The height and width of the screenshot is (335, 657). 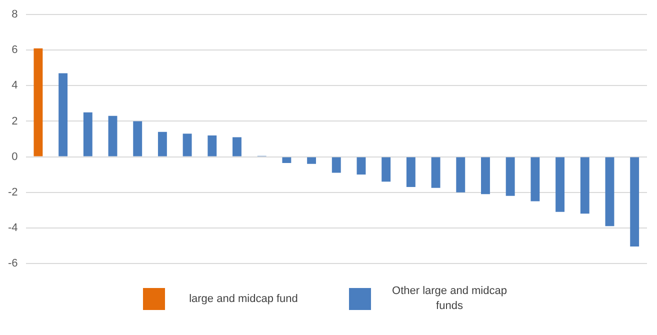 What do you see at coordinates (15, 14) in the screenshot?
I see `y-tick-label: 8` at bounding box center [15, 14].